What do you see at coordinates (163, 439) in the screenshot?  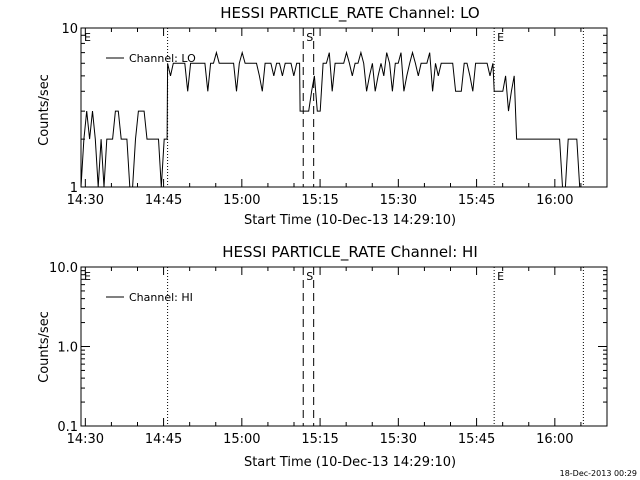 I see `hi-x-tick-label: 14:45` at bounding box center [163, 439].